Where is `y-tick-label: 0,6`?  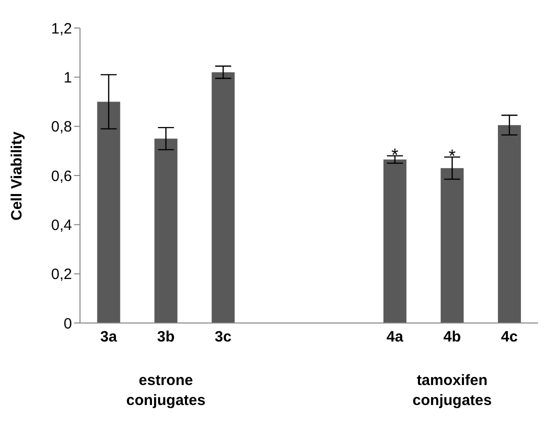 y-tick-label: 0,6 is located at coordinates (61, 176).